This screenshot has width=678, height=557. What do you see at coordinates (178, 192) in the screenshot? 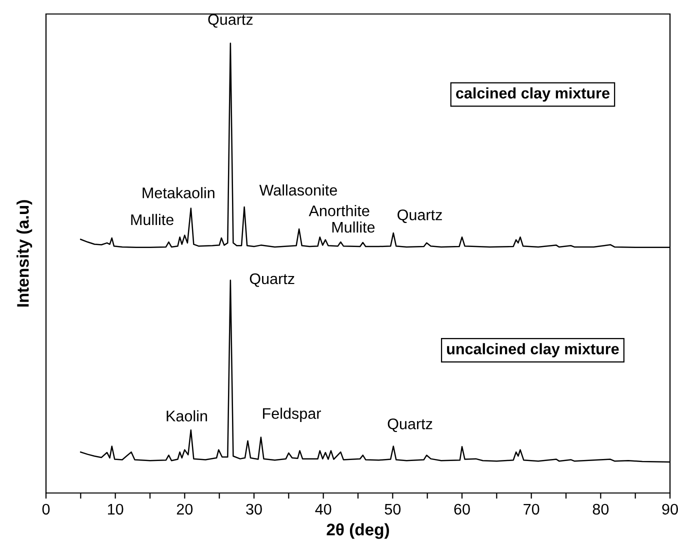
I see `annotation: Metakaolin` at bounding box center [178, 192].